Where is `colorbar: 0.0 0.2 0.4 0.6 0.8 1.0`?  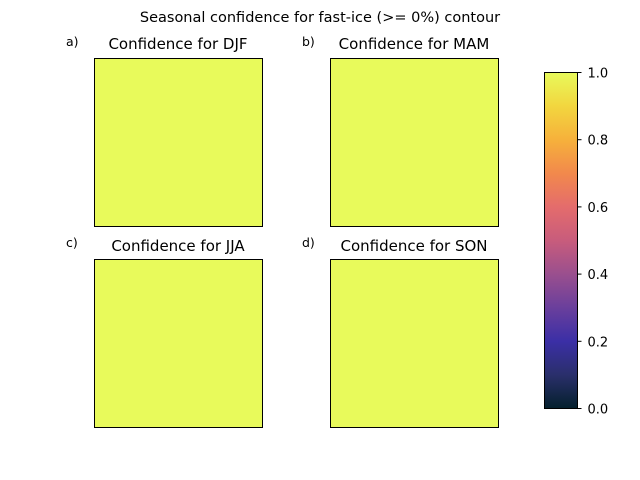
colorbar: 0.0 0.2 0.4 0.6 0.8 1.0 is located at coordinates (576, 242).